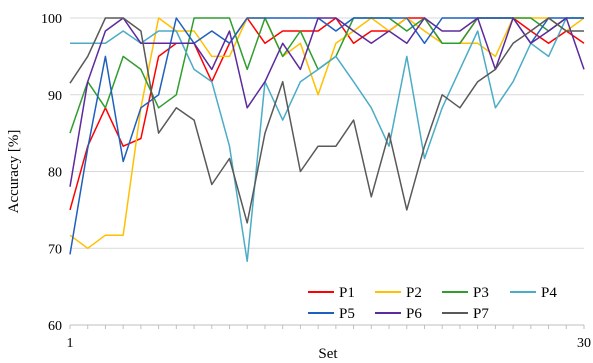 The width and height of the screenshot is (593, 363). What do you see at coordinates (481, 293) in the screenshot?
I see `legend-label-p3: P3` at bounding box center [481, 293].